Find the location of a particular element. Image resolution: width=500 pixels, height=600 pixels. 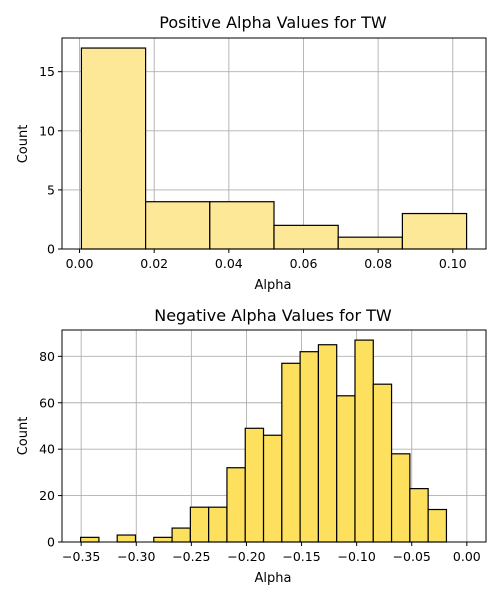

x-tick-label: −0.25 is located at coordinates (191, 556).